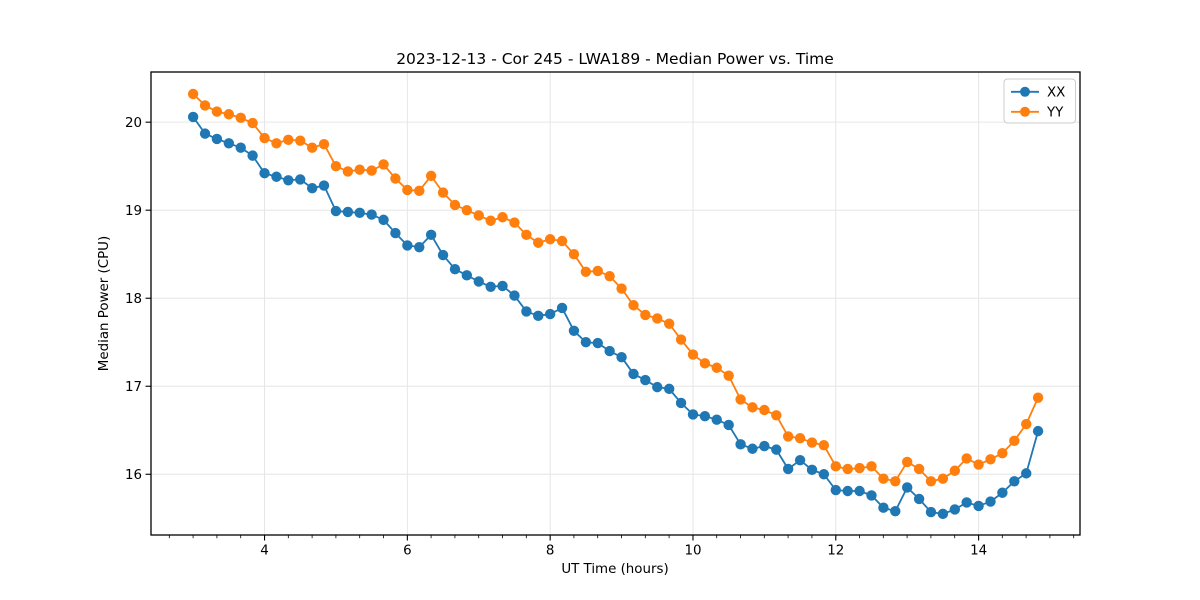 The image size is (1200, 600). Describe the element at coordinates (835, 551) in the screenshot. I see `x-tick-label: 12` at that location.